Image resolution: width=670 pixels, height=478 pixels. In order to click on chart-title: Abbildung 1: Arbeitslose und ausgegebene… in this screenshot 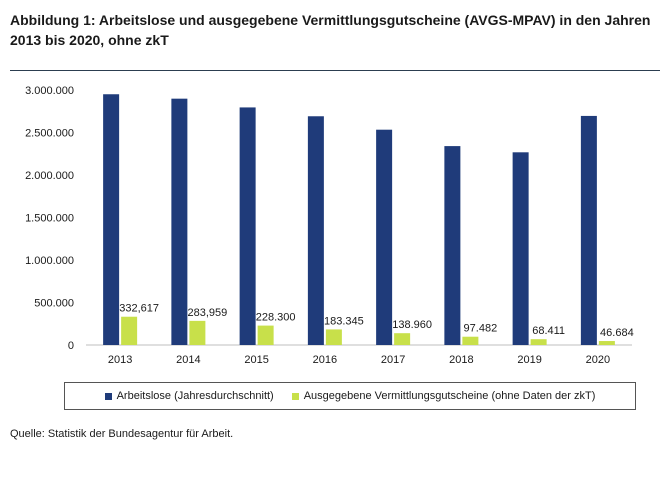, I will do `click(330, 30)`.